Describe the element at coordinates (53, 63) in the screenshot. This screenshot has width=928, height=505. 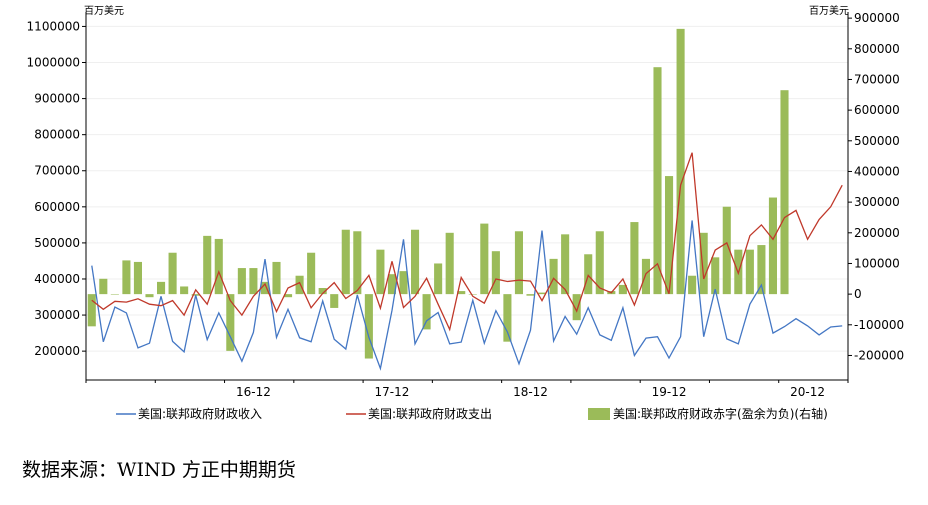
I see `left-tick-label: 1000000` at that location.